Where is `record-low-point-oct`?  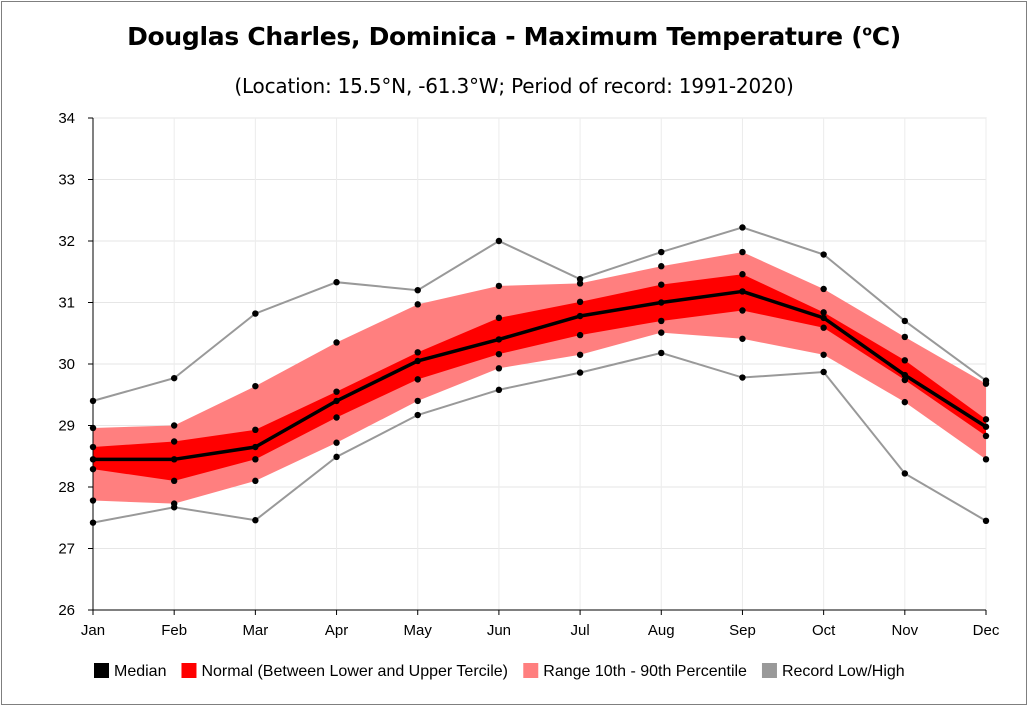
record-low-point-oct is located at coordinates (823, 372).